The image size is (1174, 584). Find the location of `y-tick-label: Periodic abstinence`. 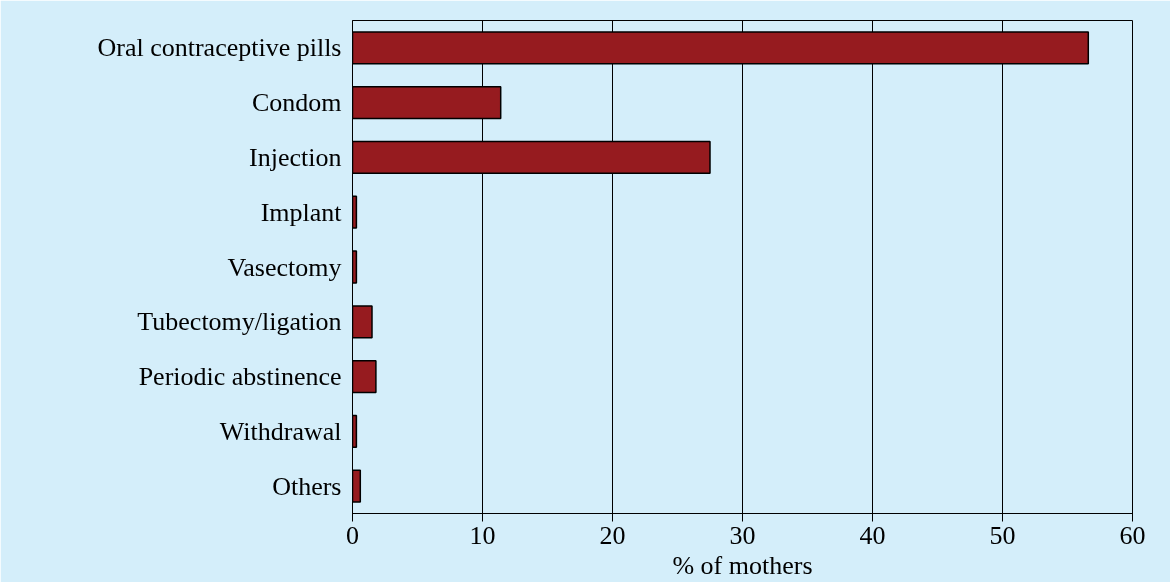

y-tick-label: Periodic abstinence is located at coordinates (240, 377).